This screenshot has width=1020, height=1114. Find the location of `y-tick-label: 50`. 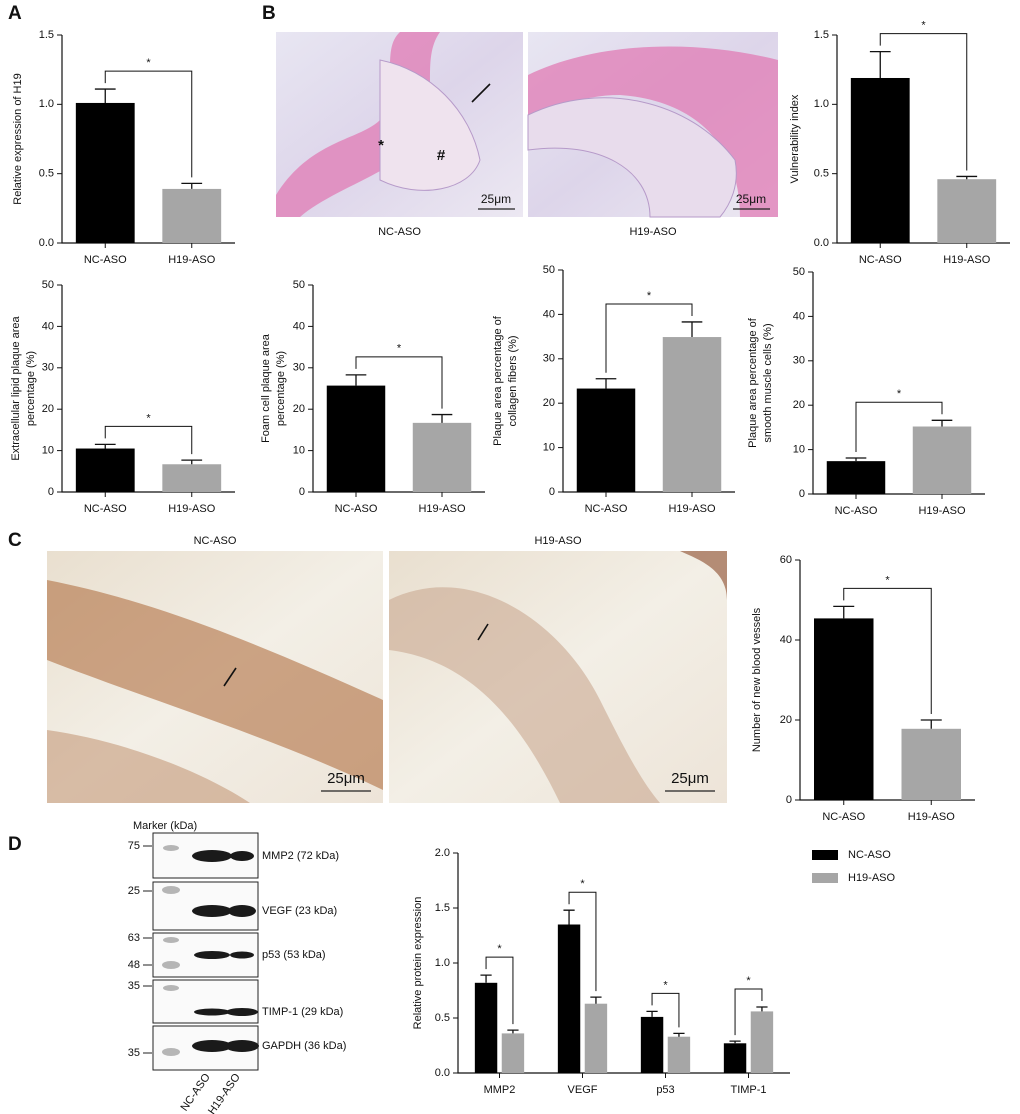

y-tick-label: 50 is located at coordinates (549, 270).